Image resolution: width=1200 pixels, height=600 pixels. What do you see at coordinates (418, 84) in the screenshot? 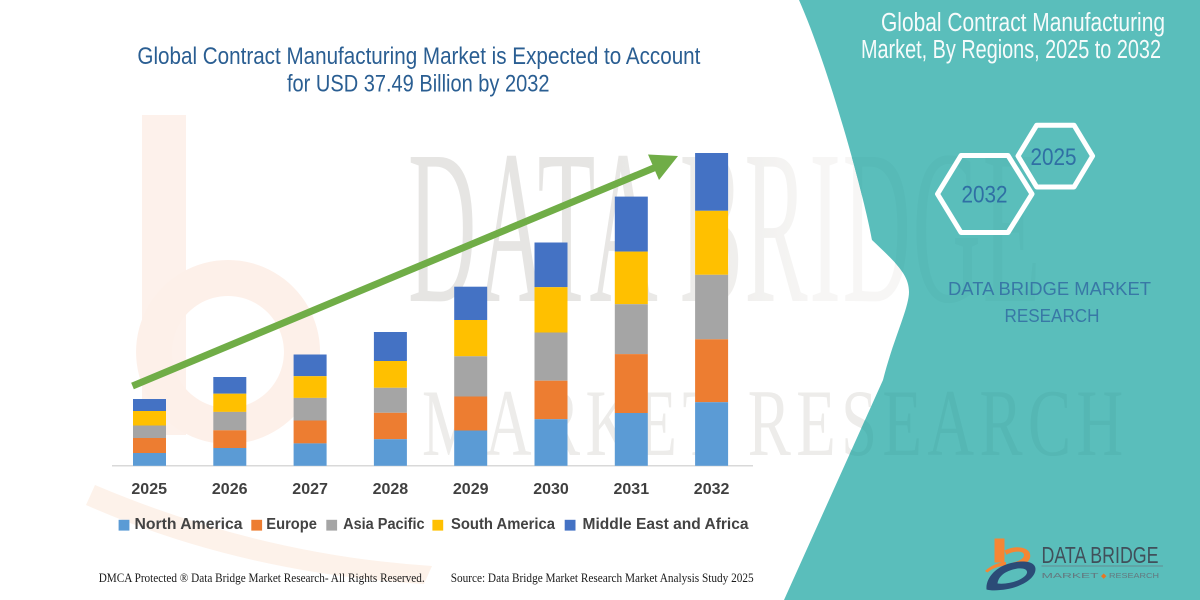
I see `svg-text: for USD 37.49 Billion by 2032` at bounding box center [418, 84].